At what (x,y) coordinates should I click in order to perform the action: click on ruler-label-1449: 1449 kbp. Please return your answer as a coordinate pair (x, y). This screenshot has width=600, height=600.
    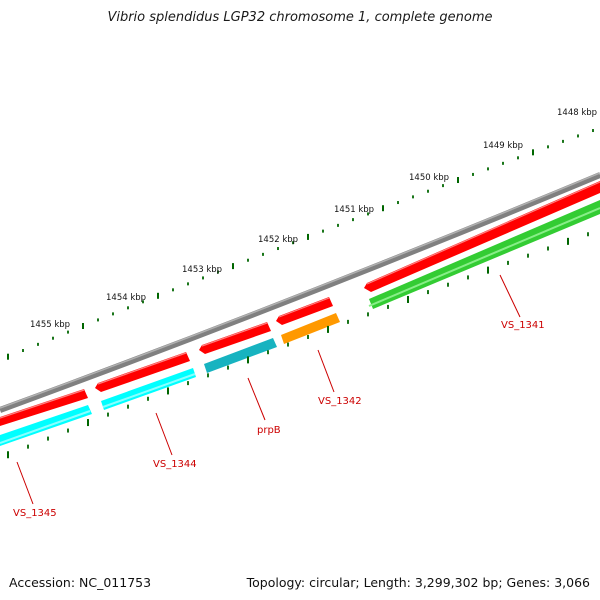
    Looking at the image, I should click on (503, 146).